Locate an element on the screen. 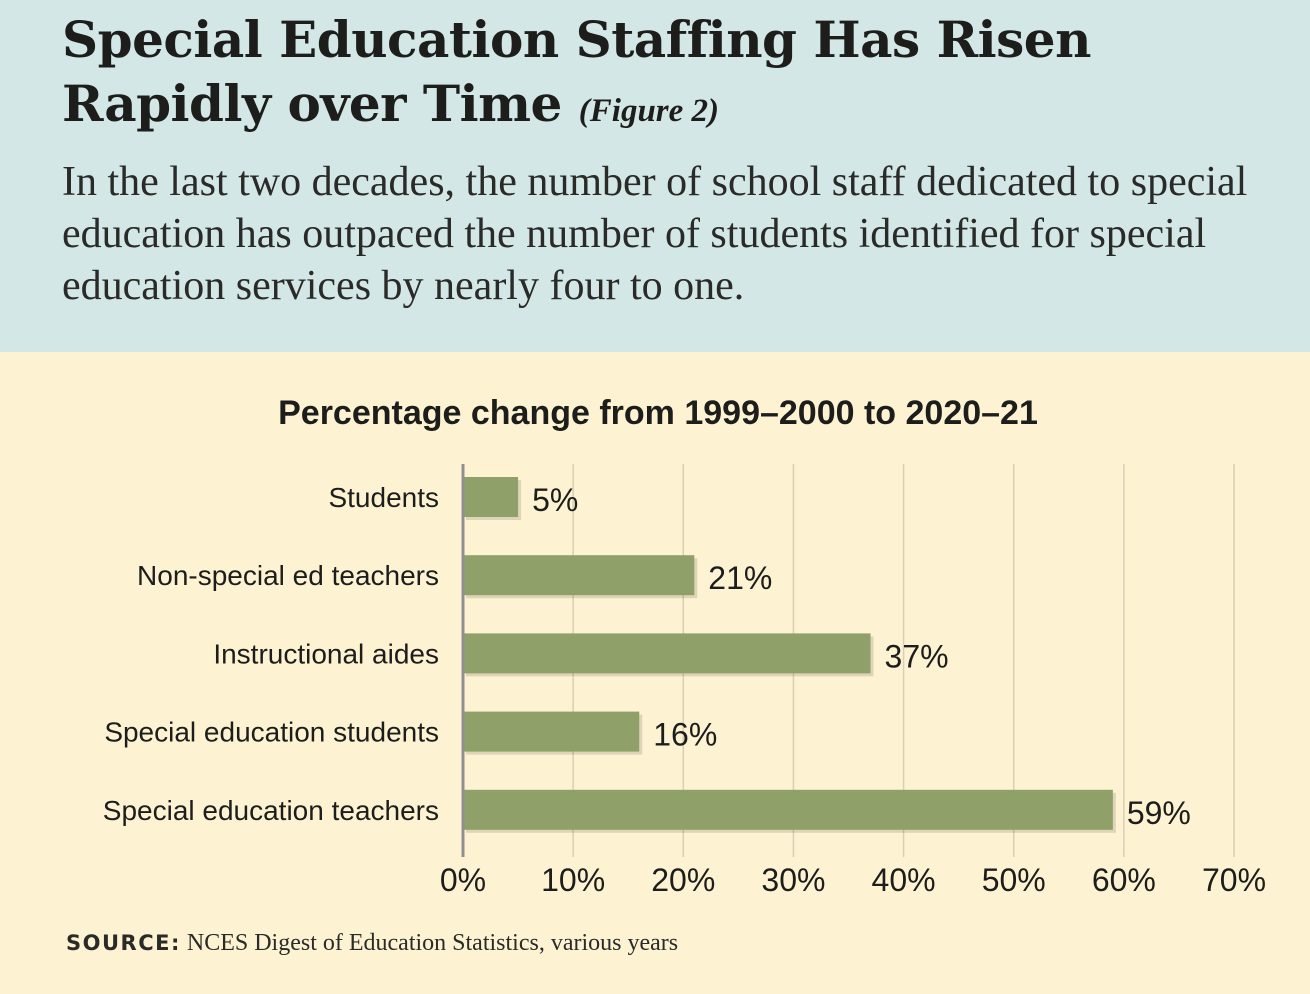 This screenshot has width=1310, height=994. category-label: Instructional aides is located at coordinates (326, 653).